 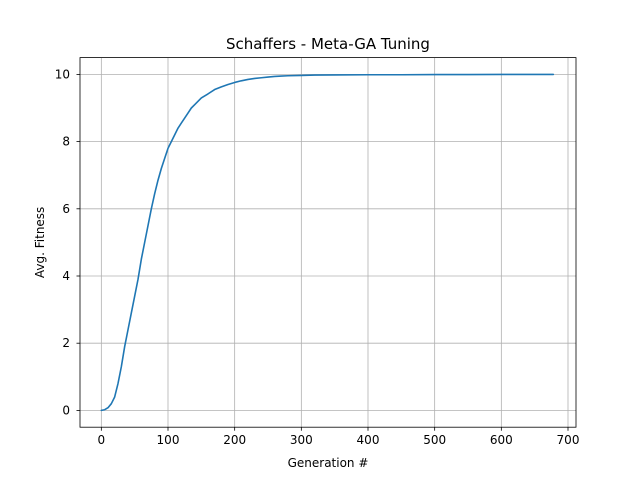 I want to click on x-tick-label: 600, so click(x=501, y=440).